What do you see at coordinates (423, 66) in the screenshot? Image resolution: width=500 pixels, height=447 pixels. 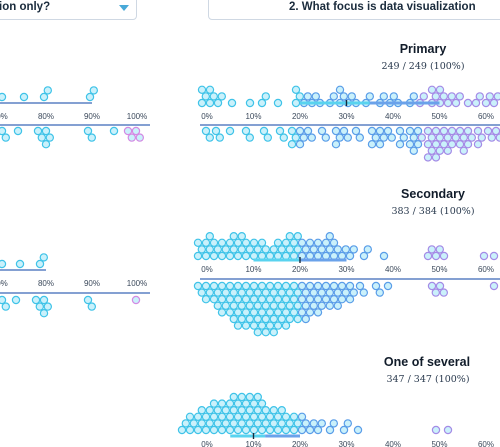 I see `panel-count-primary: 249 / 249 (100%)` at bounding box center [423, 66].